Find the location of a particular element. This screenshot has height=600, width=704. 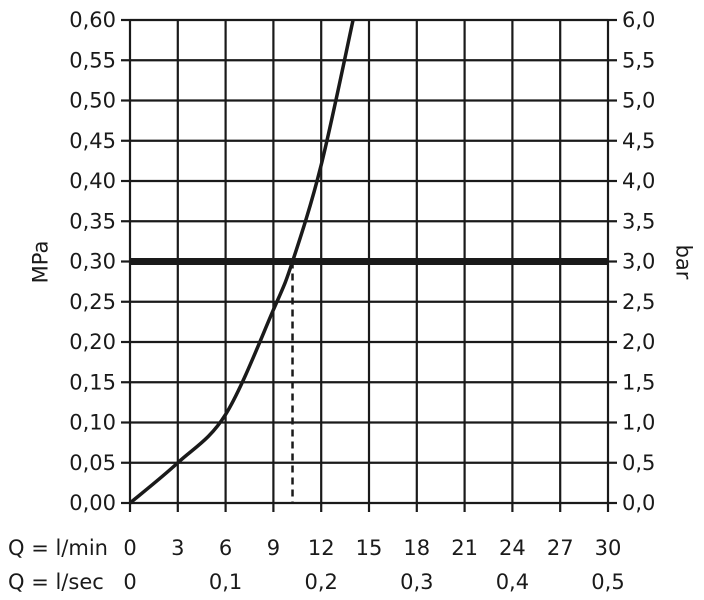

x-axis-primary-tick-label: 0 is located at coordinates (129, 548).